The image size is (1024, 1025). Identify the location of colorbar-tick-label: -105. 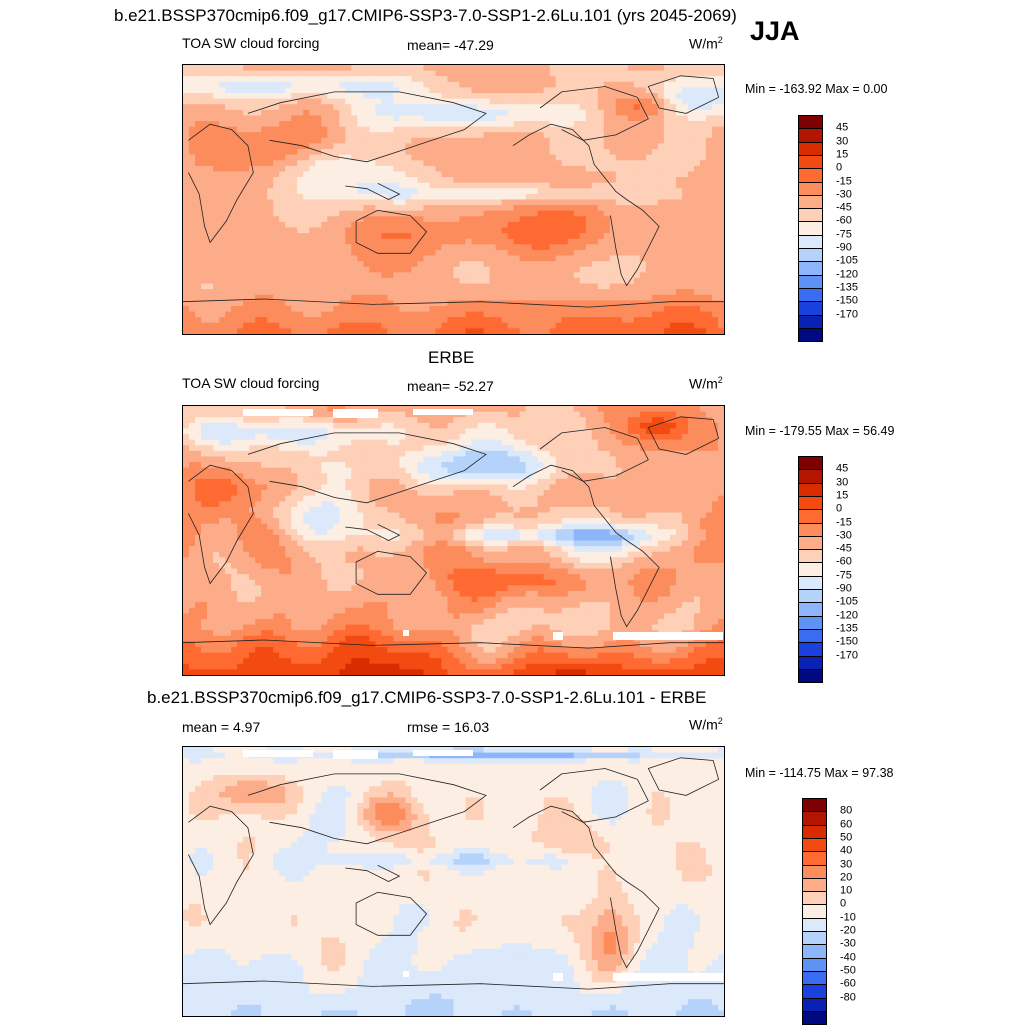
(847, 261).